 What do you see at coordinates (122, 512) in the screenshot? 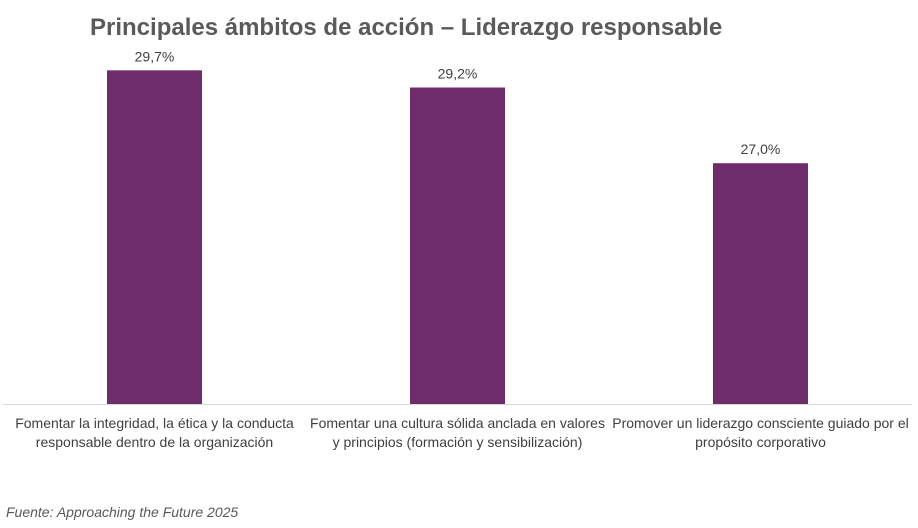
I see `source-note: Fuente: Approaching the Future 2025` at bounding box center [122, 512].